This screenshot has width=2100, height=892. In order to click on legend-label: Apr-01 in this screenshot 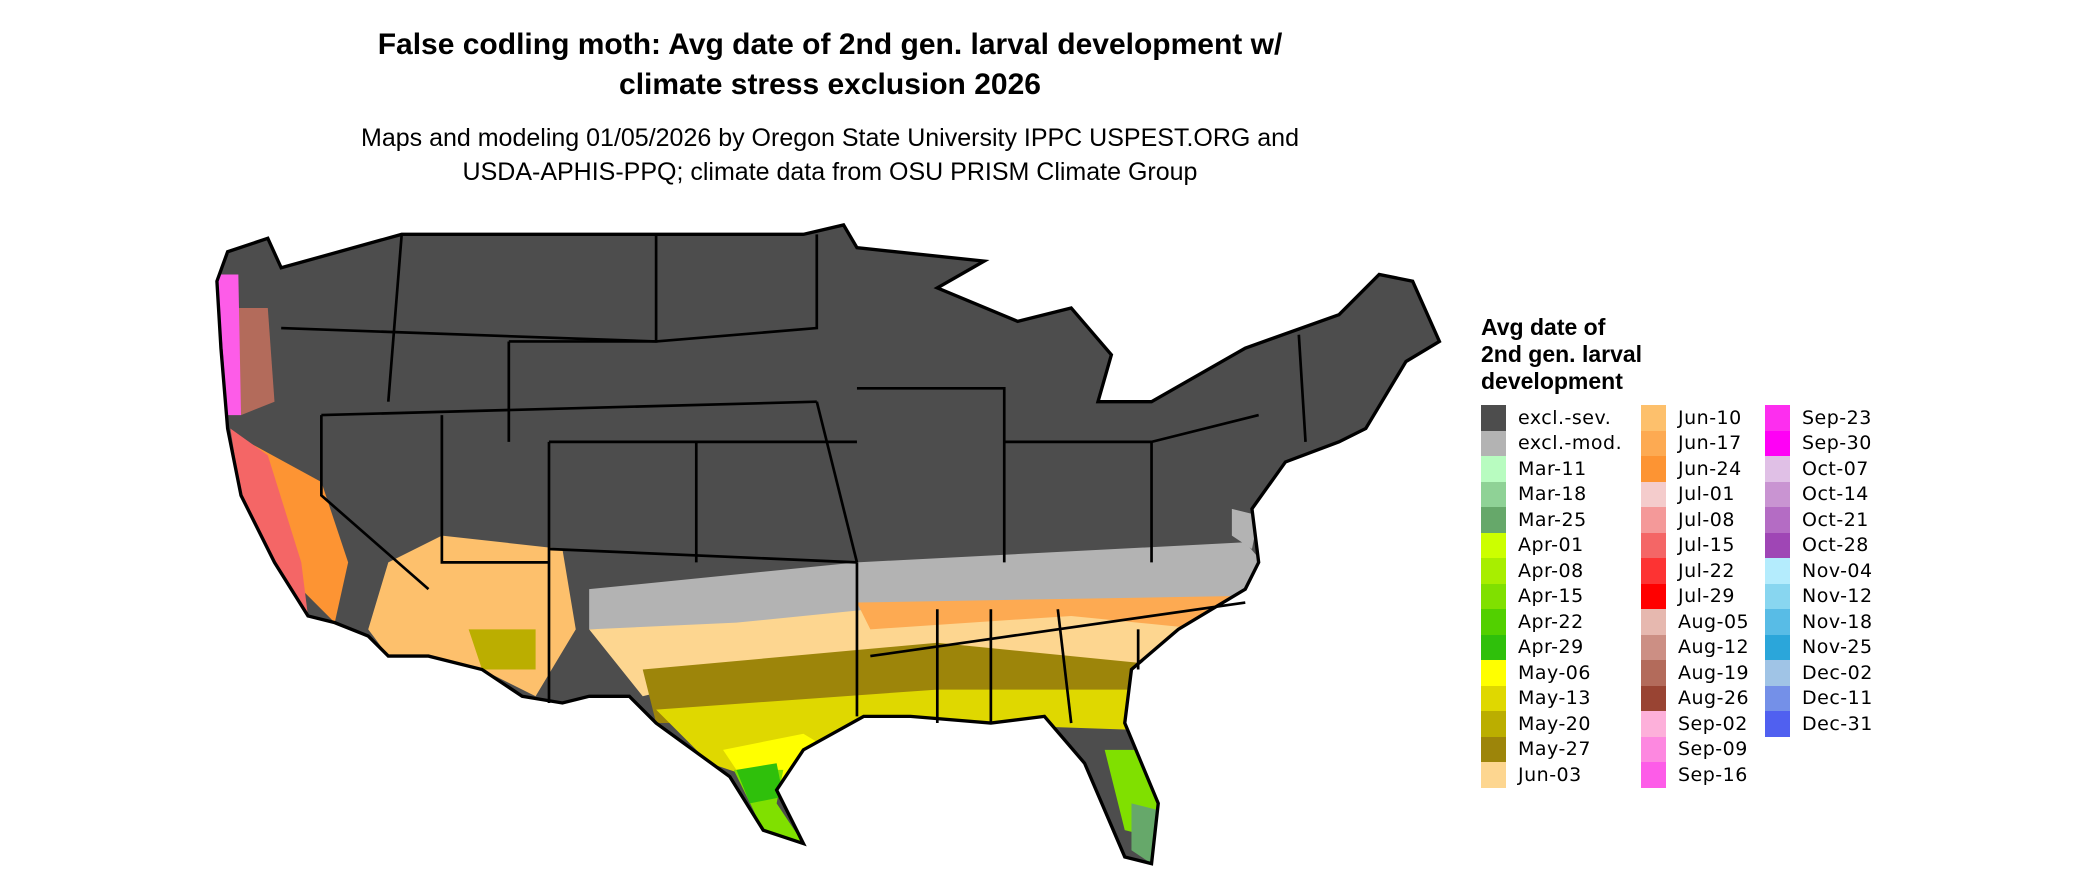, I will do `click(1551, 545)`.